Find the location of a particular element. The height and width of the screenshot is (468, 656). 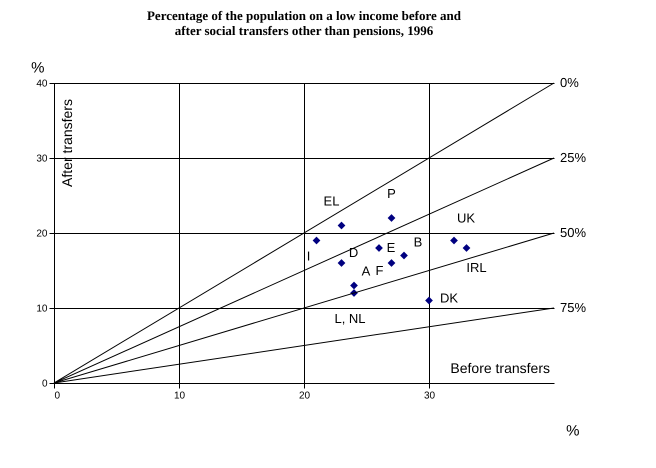

y-axis-title: % is located at coordinates (37, 68).